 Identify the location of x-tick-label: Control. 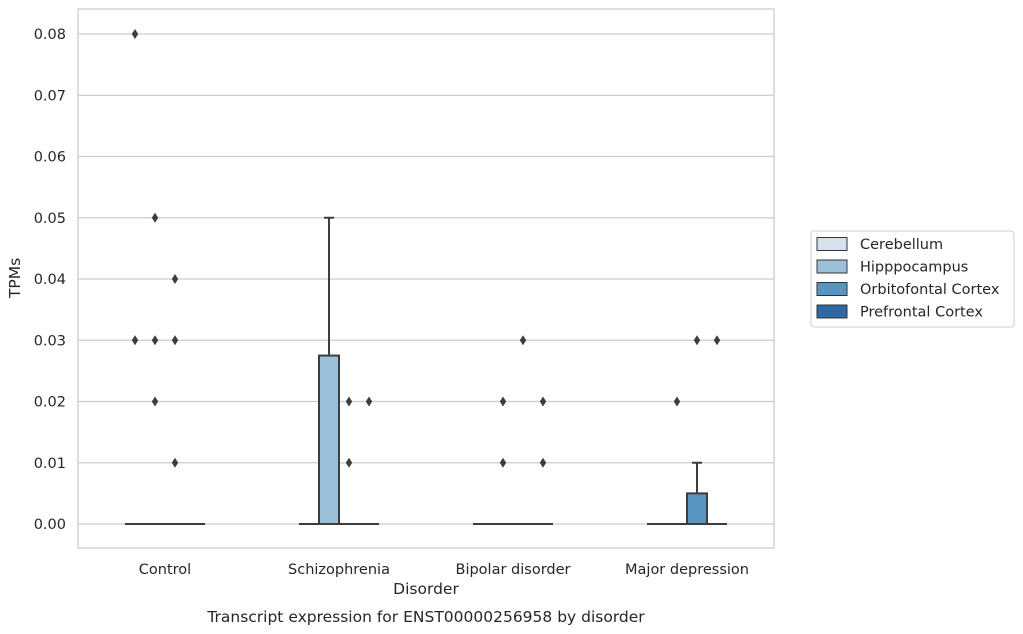
(165, 570).